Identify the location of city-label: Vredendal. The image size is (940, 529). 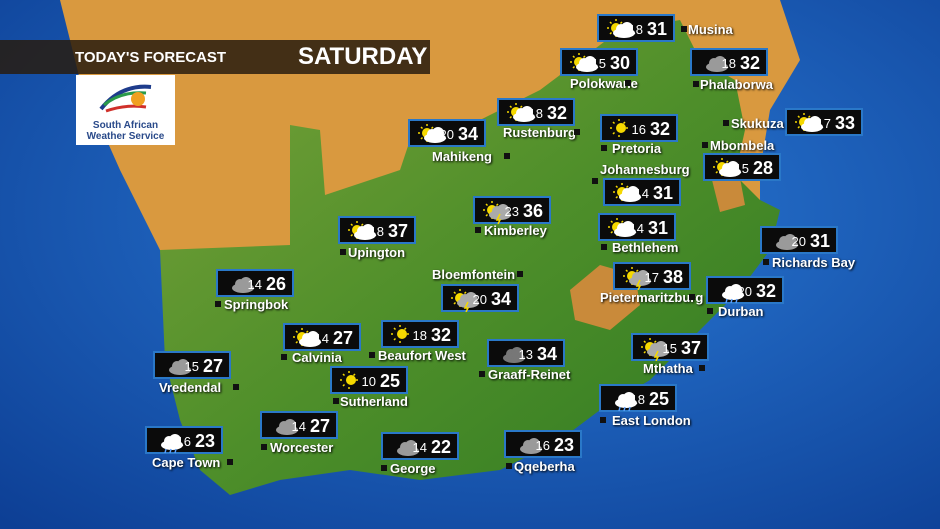
(190, 387).